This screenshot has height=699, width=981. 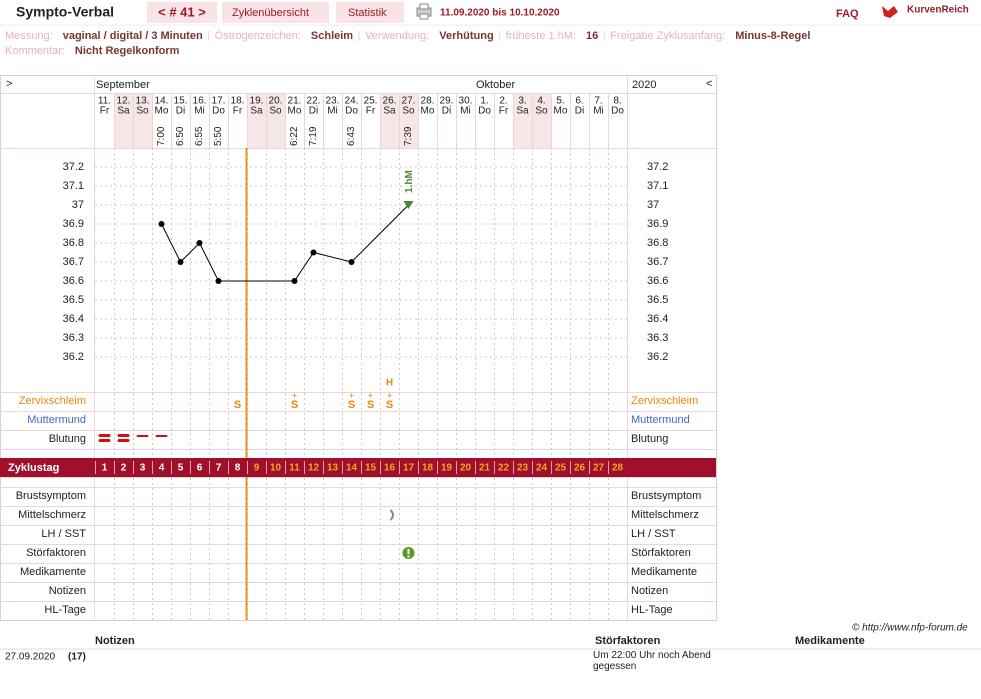 What do you see at coordinates (9, 84) in the screenshot?
I see `nav-prev: >` at bounding box center [9, 84].